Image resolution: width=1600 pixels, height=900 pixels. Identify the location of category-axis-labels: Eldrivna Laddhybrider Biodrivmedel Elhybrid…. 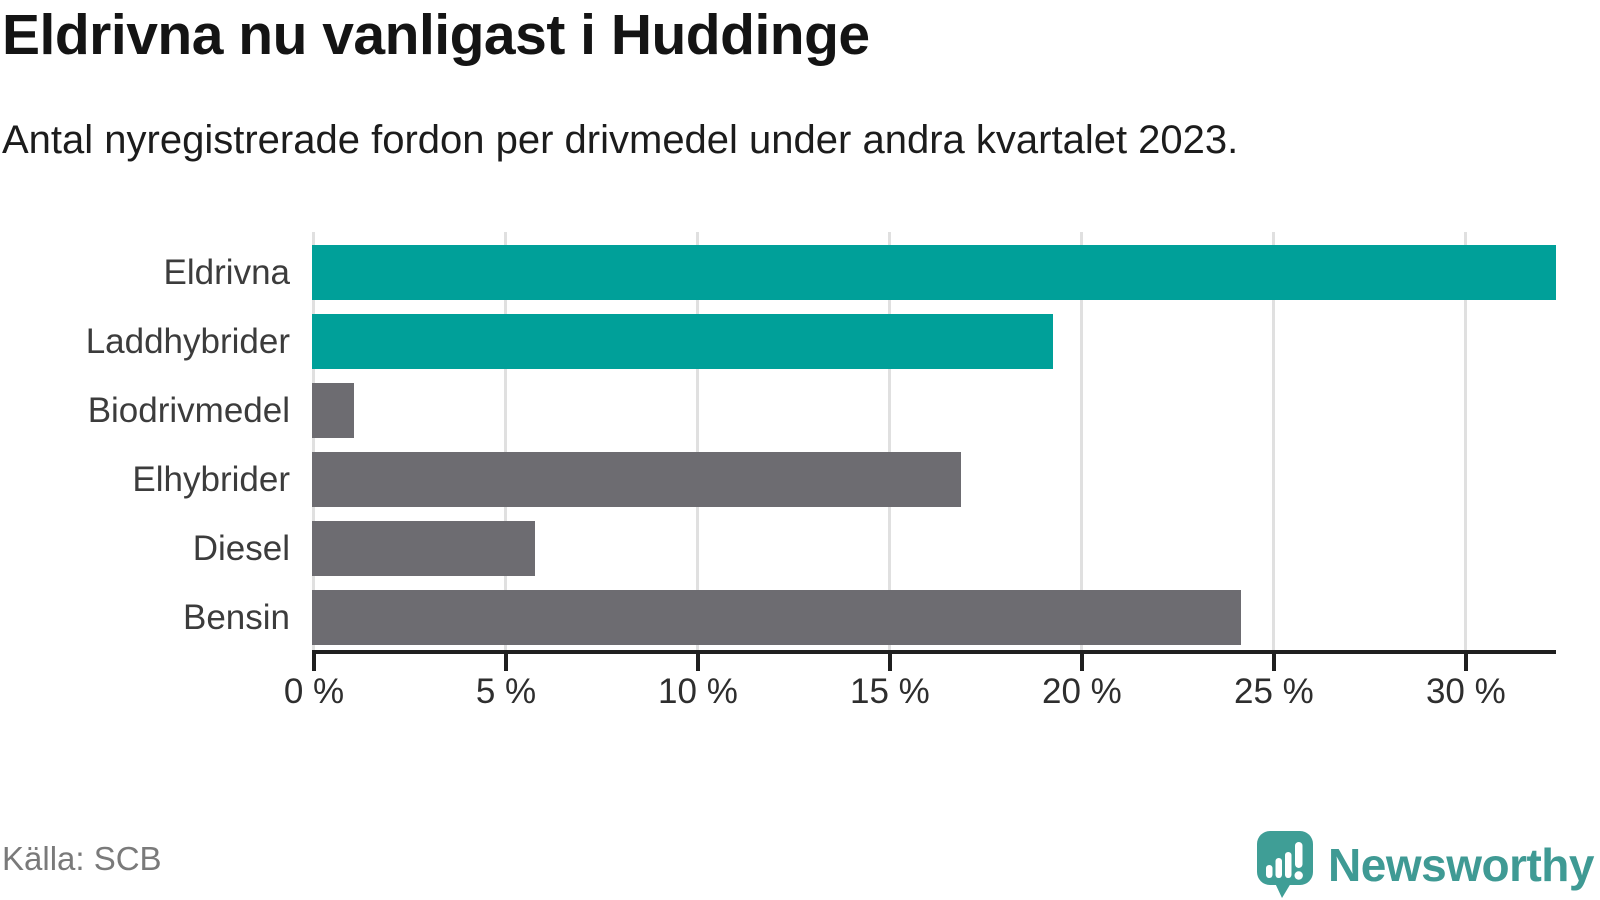
(145, 445).